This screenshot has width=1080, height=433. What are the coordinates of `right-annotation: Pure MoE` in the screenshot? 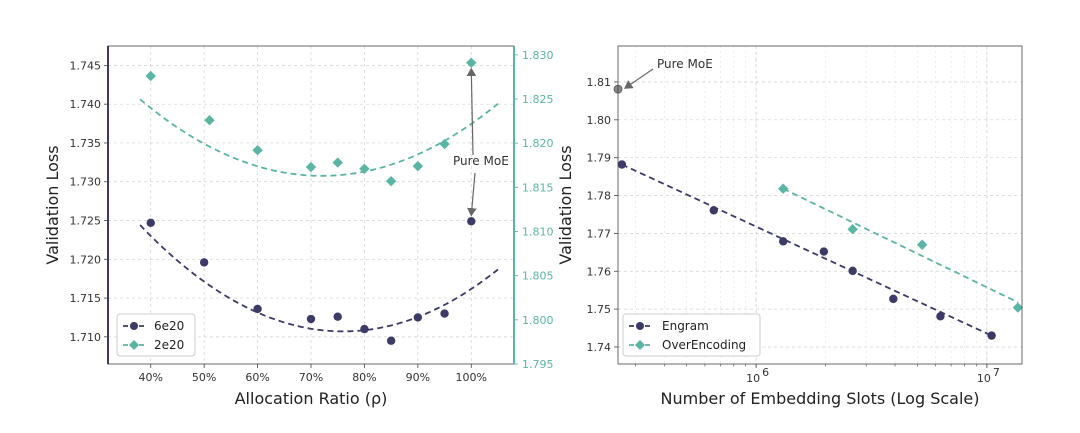 It's located at (668, 73).